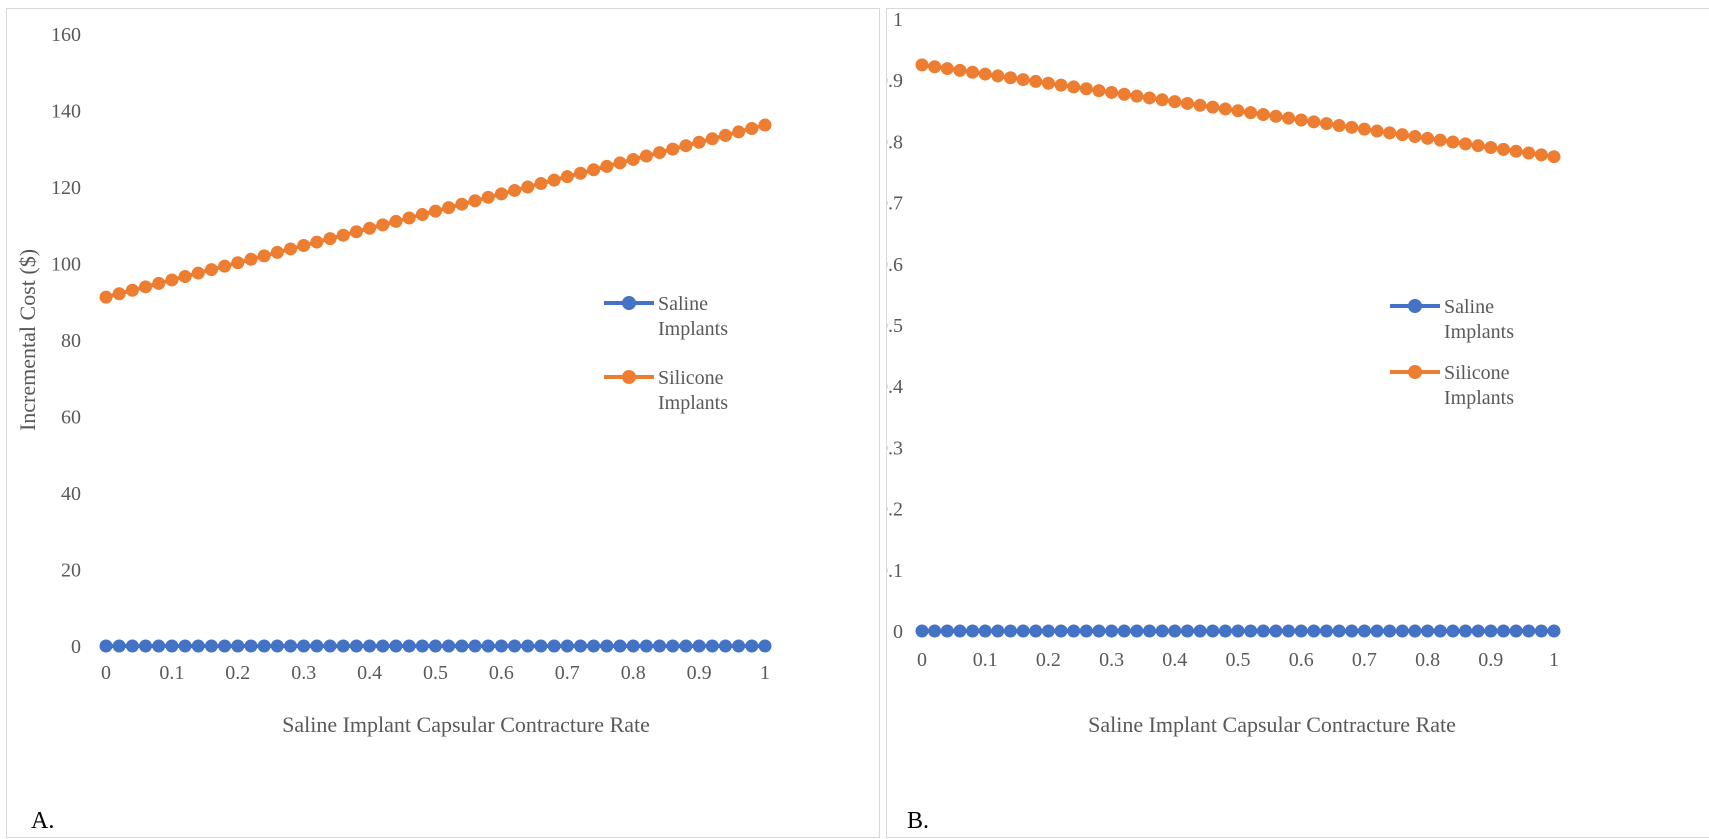 Image resolution: width=1709 pixels, height=839 pixels. I want to click on chart-b-x-tick-label: 0.2, so click(1048, 660).